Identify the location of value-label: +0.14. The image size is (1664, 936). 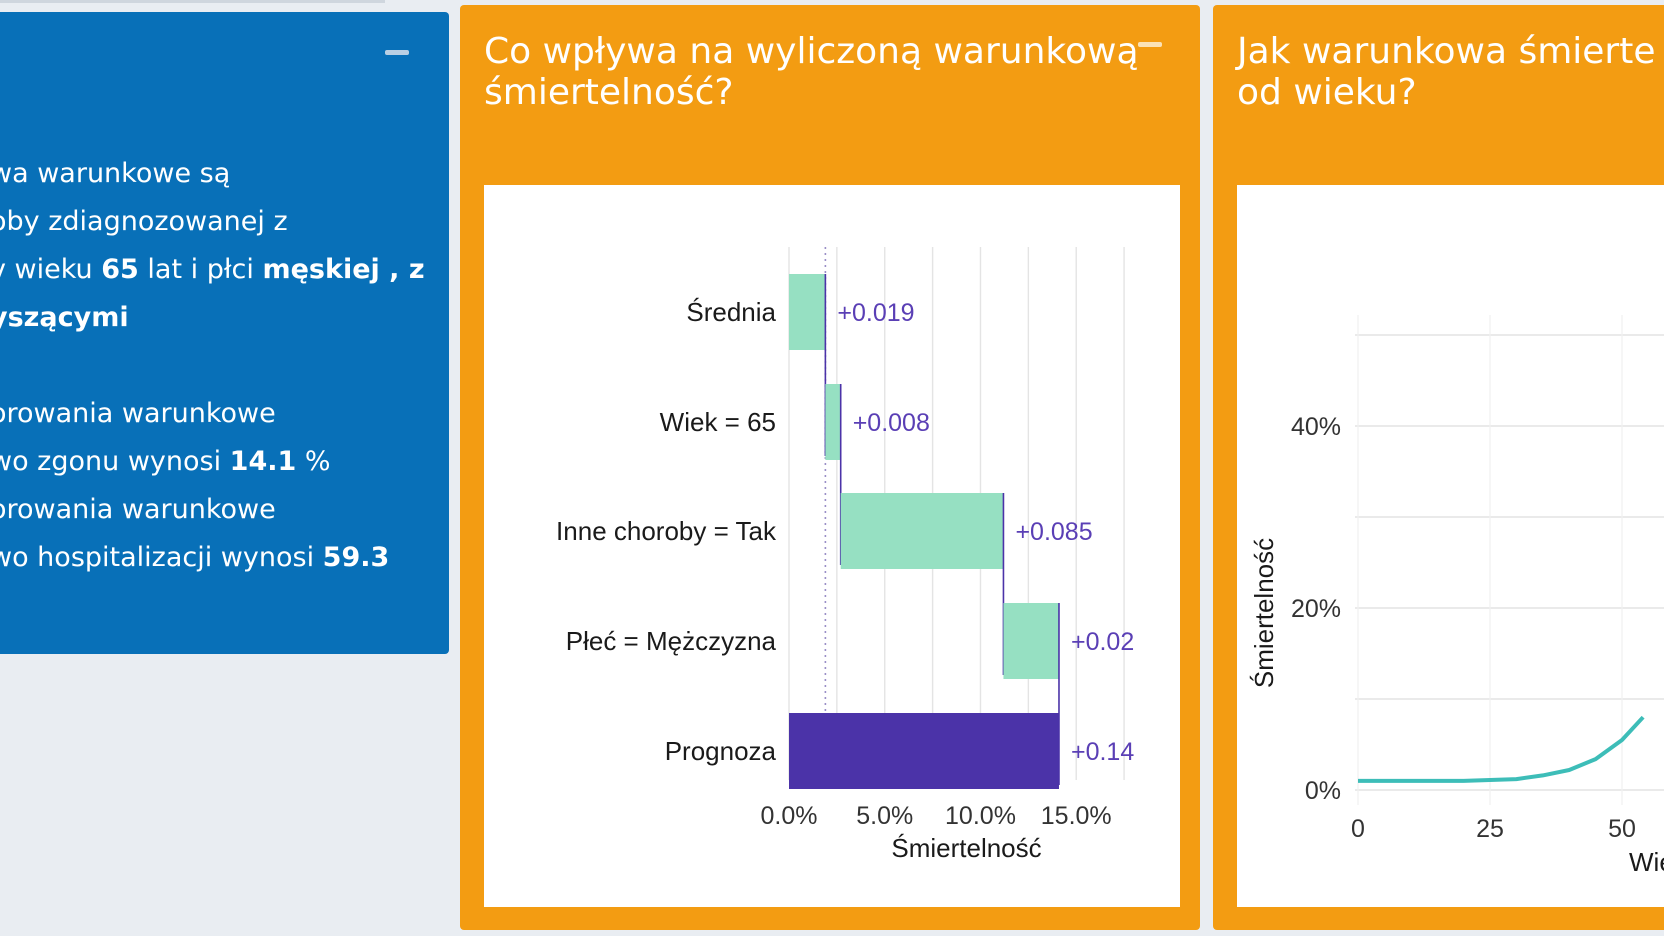
(1102, 752).